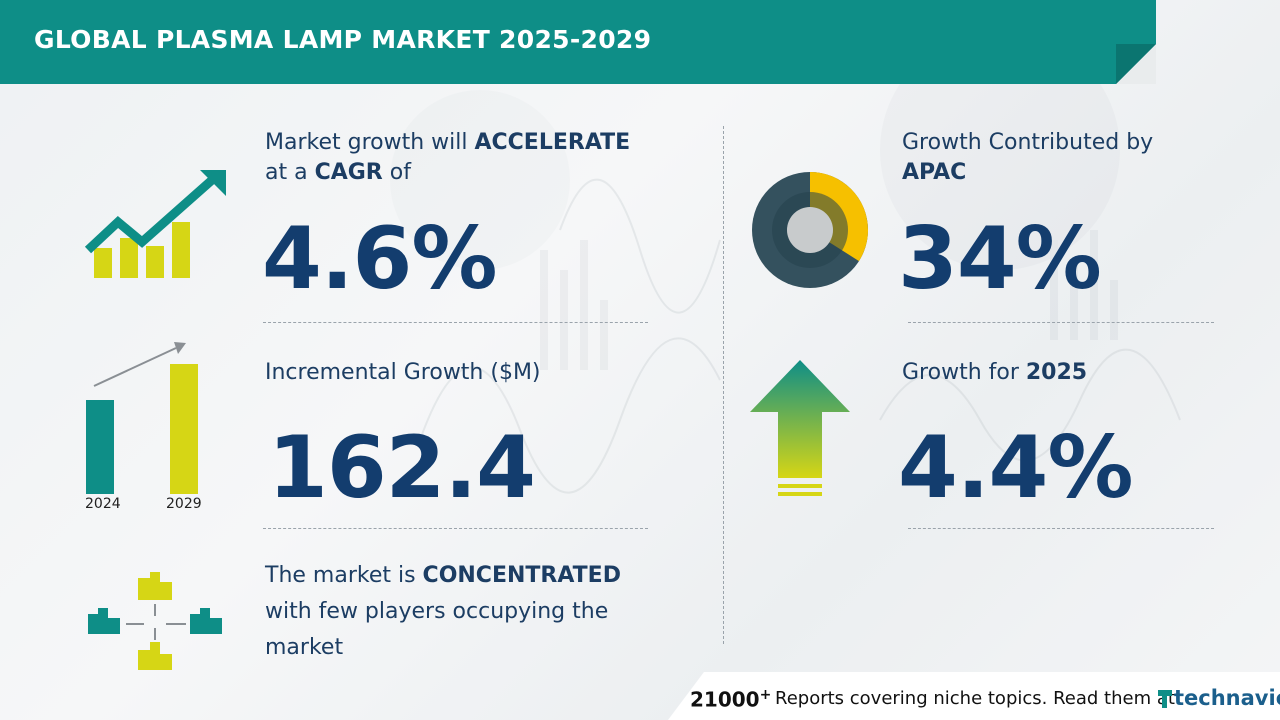 The width and height of the screenshot is (1280, 720). Describe the element at coordinates (1000, 259) in the screenshot. I see `region-value: 34%` at that location.